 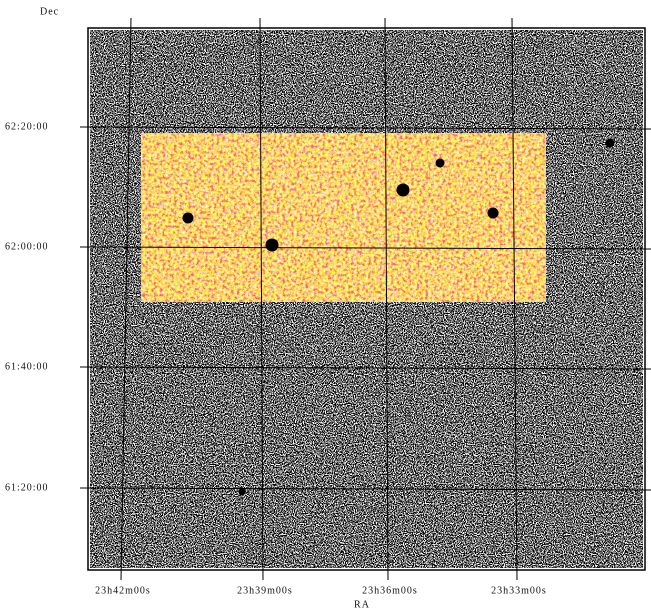 I want to click on ra-tick-label: 23h33m00s, so click(x=519, y=590).